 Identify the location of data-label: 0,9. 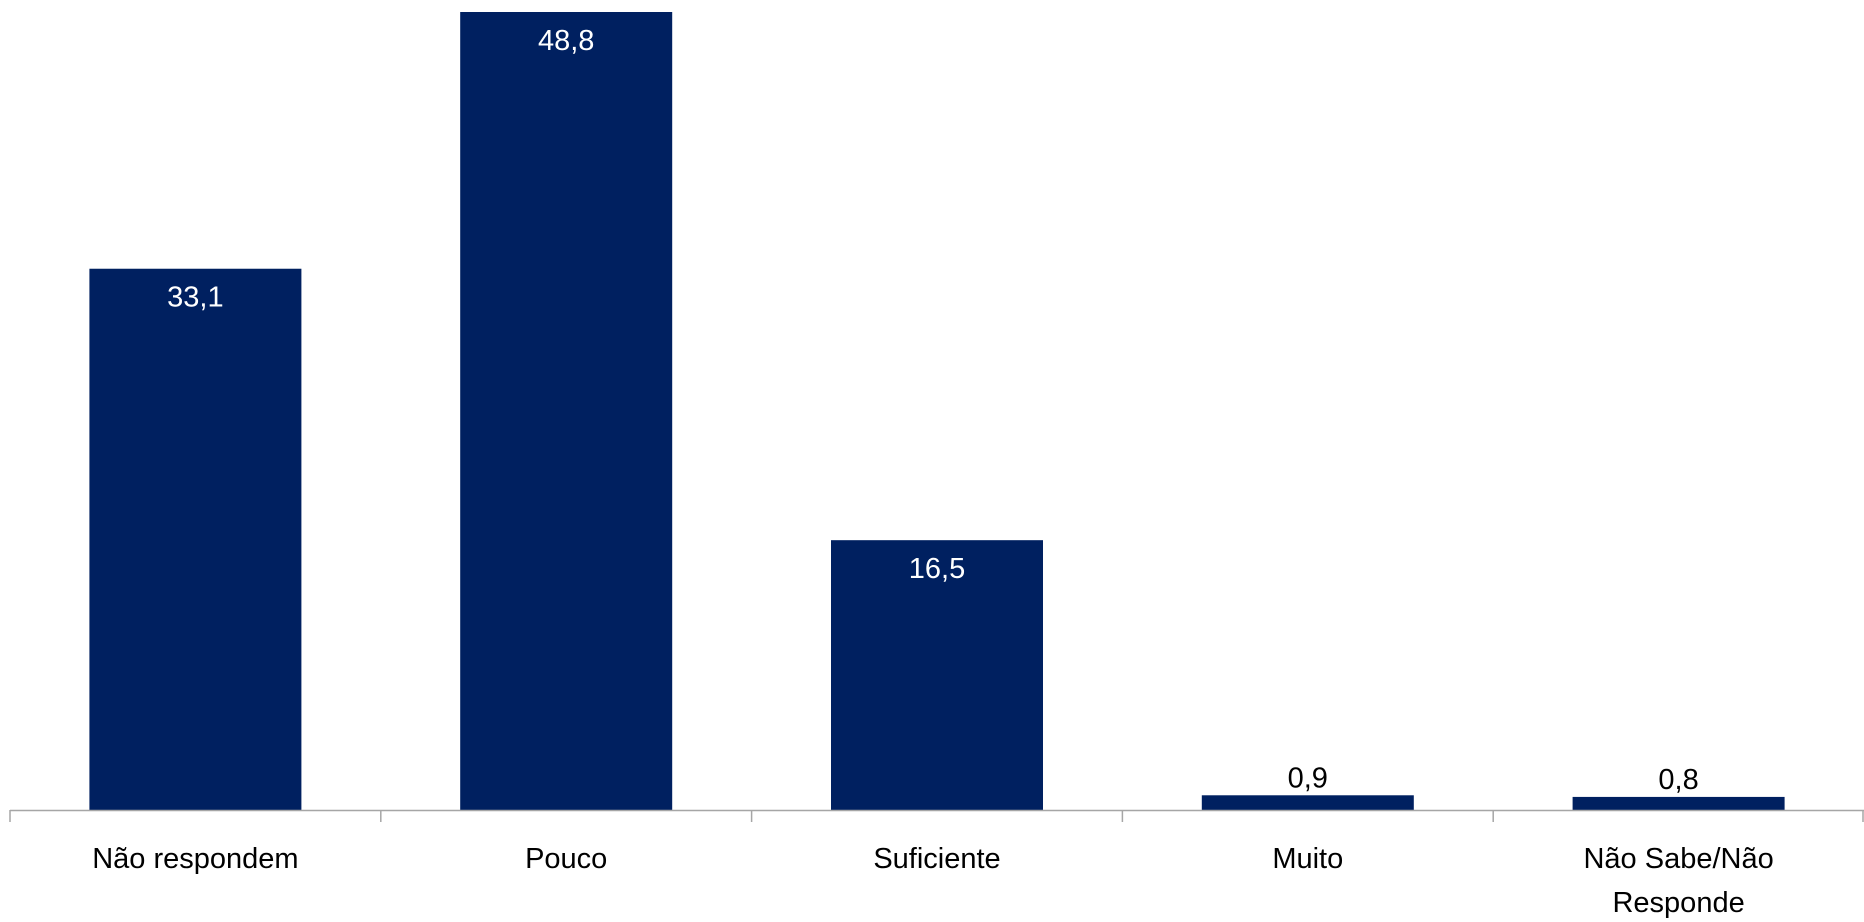
(1308, 778).